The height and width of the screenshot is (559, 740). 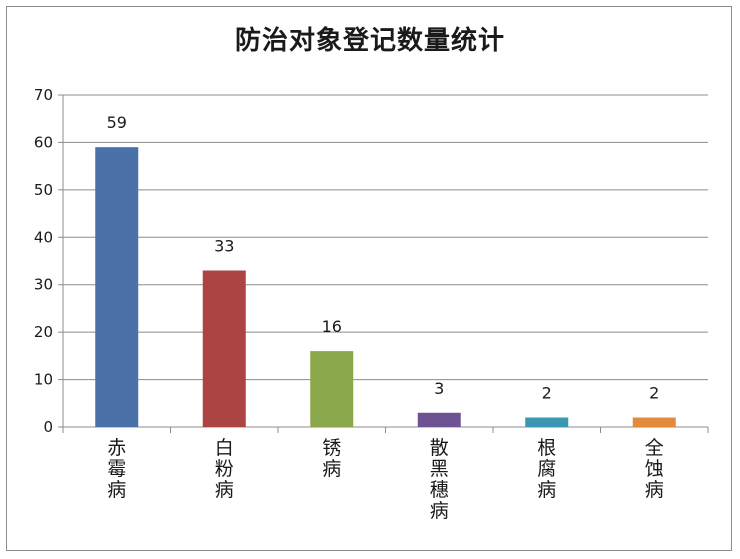 I want to click on y-tick-label: 60, so click(x=43, y=142).